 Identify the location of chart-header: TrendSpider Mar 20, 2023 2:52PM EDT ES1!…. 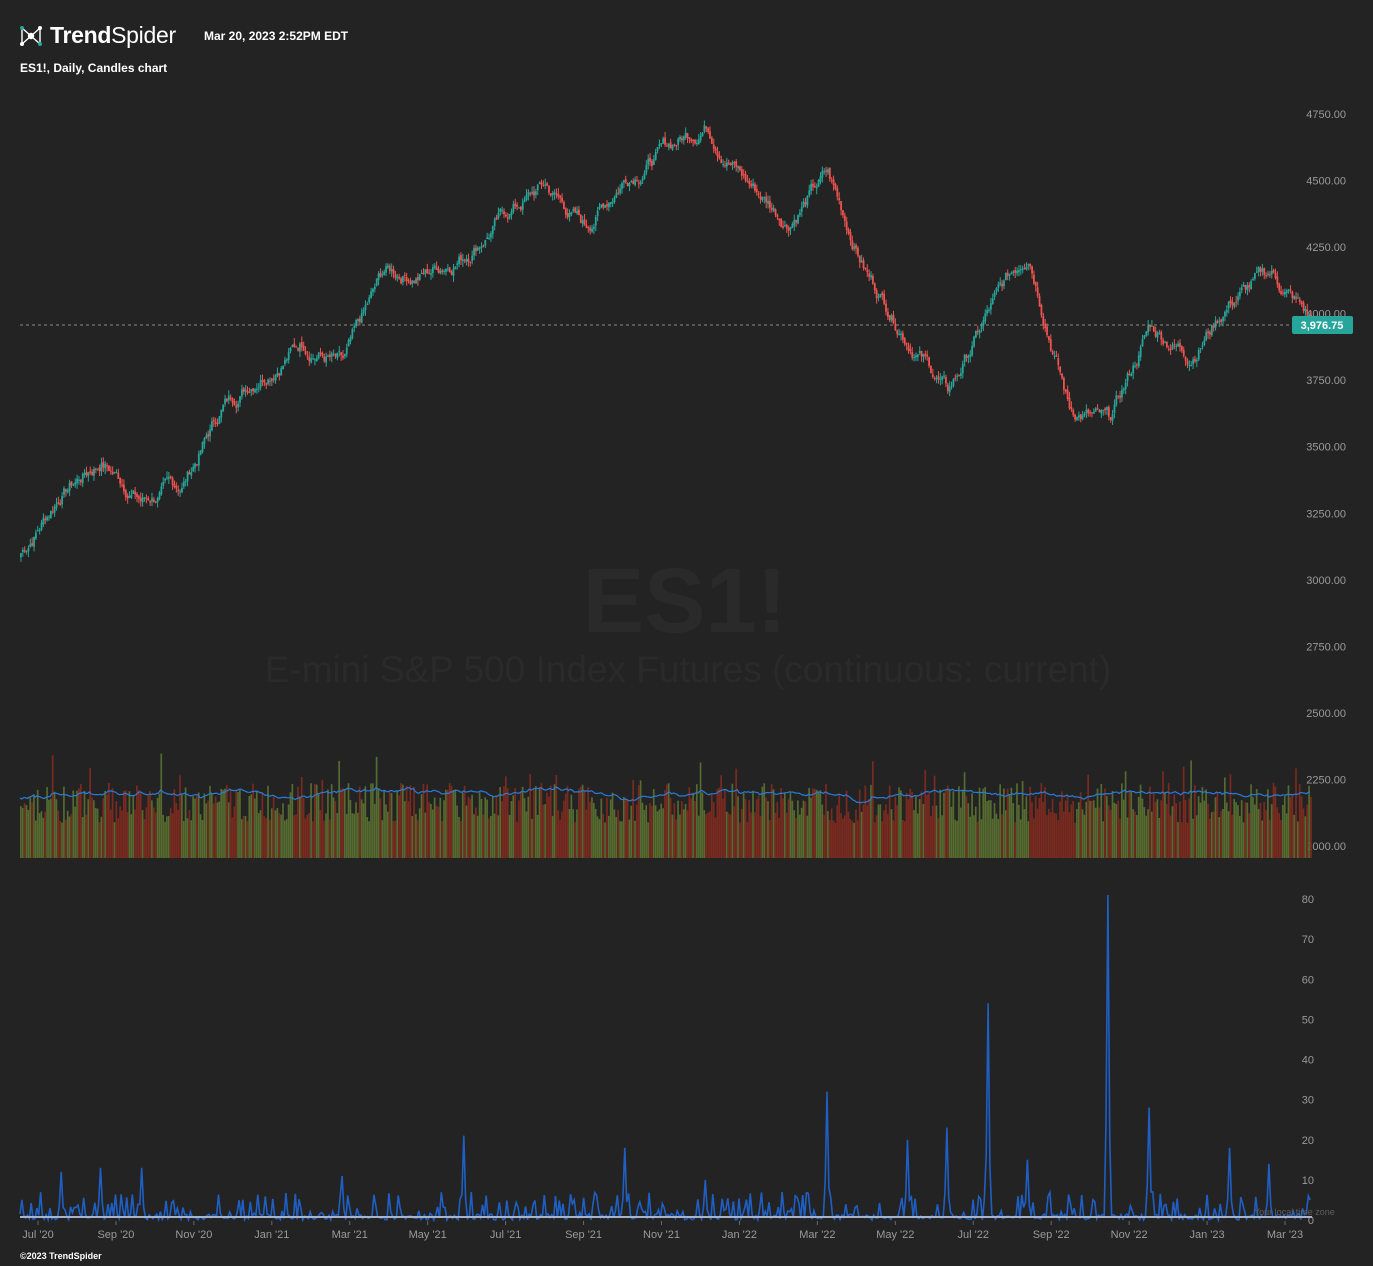
(686, 45).